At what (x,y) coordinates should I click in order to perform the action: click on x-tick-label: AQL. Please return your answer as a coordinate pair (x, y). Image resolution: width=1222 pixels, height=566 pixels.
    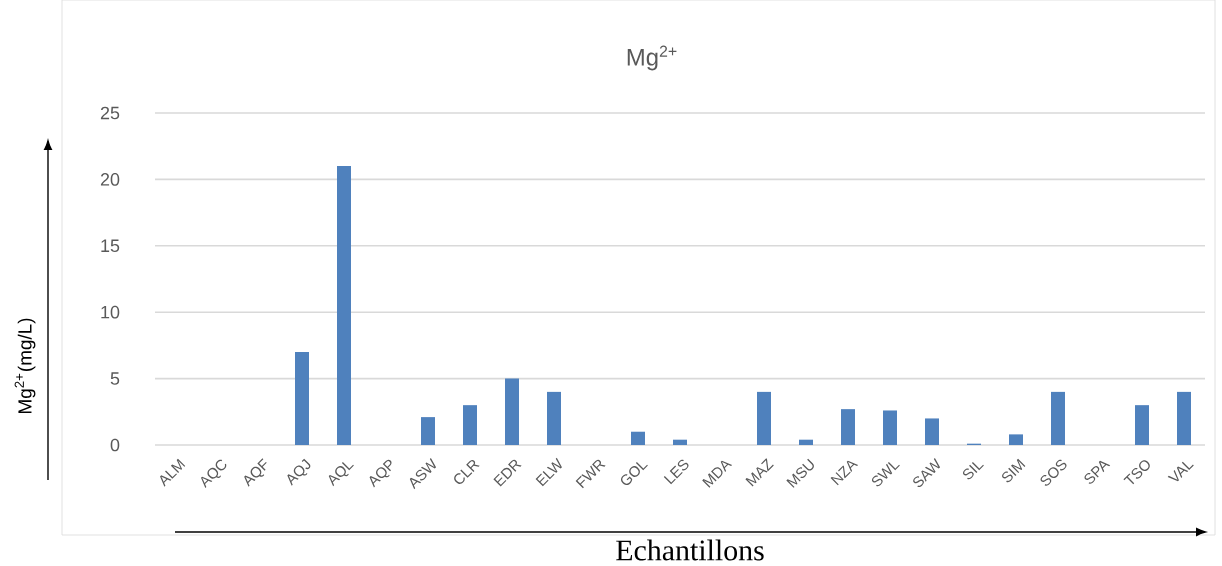
    Looking at the image, I should click on (341, 474).